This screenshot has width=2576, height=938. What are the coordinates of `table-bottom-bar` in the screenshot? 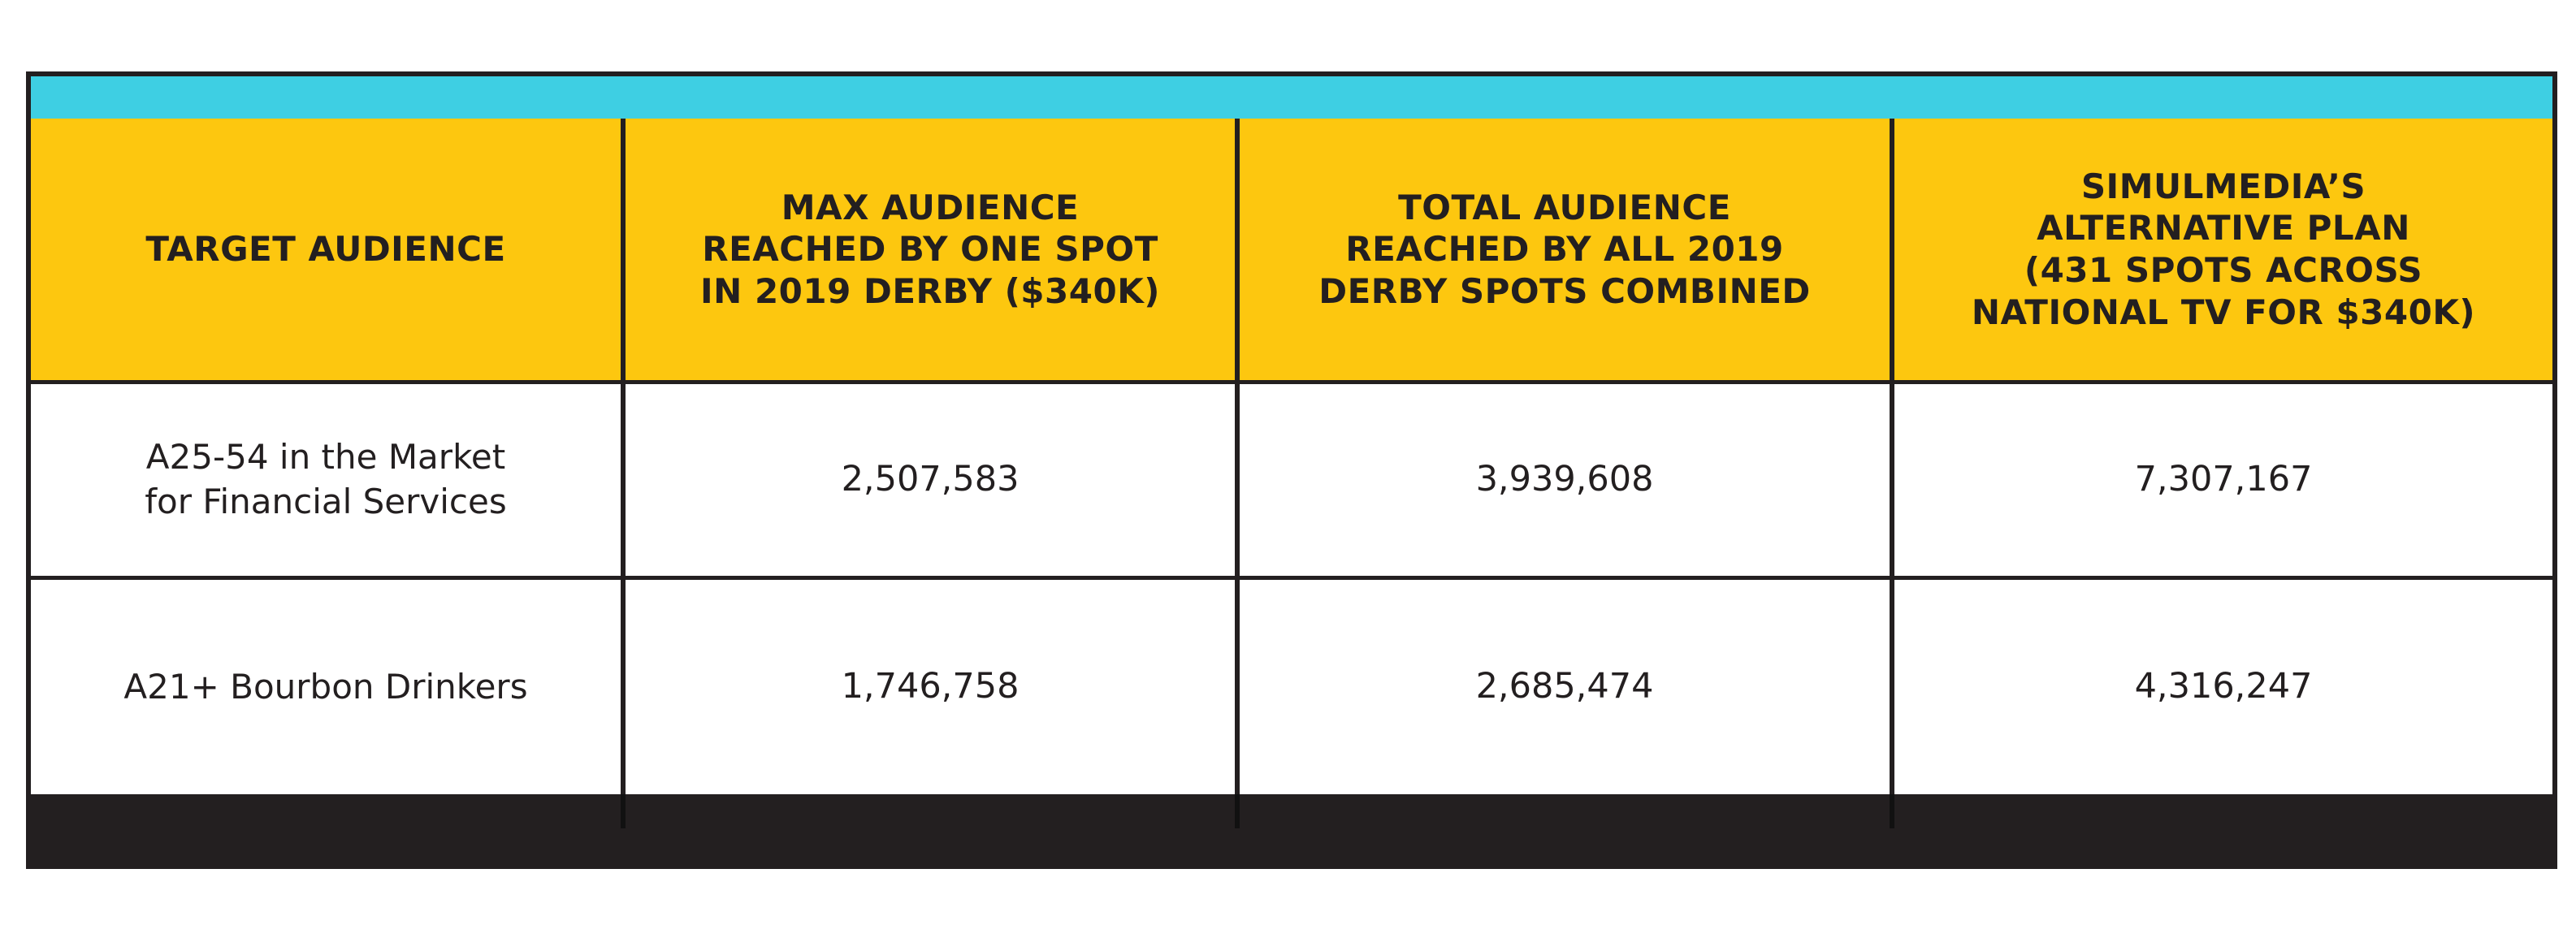 It's located at (1291, 829).